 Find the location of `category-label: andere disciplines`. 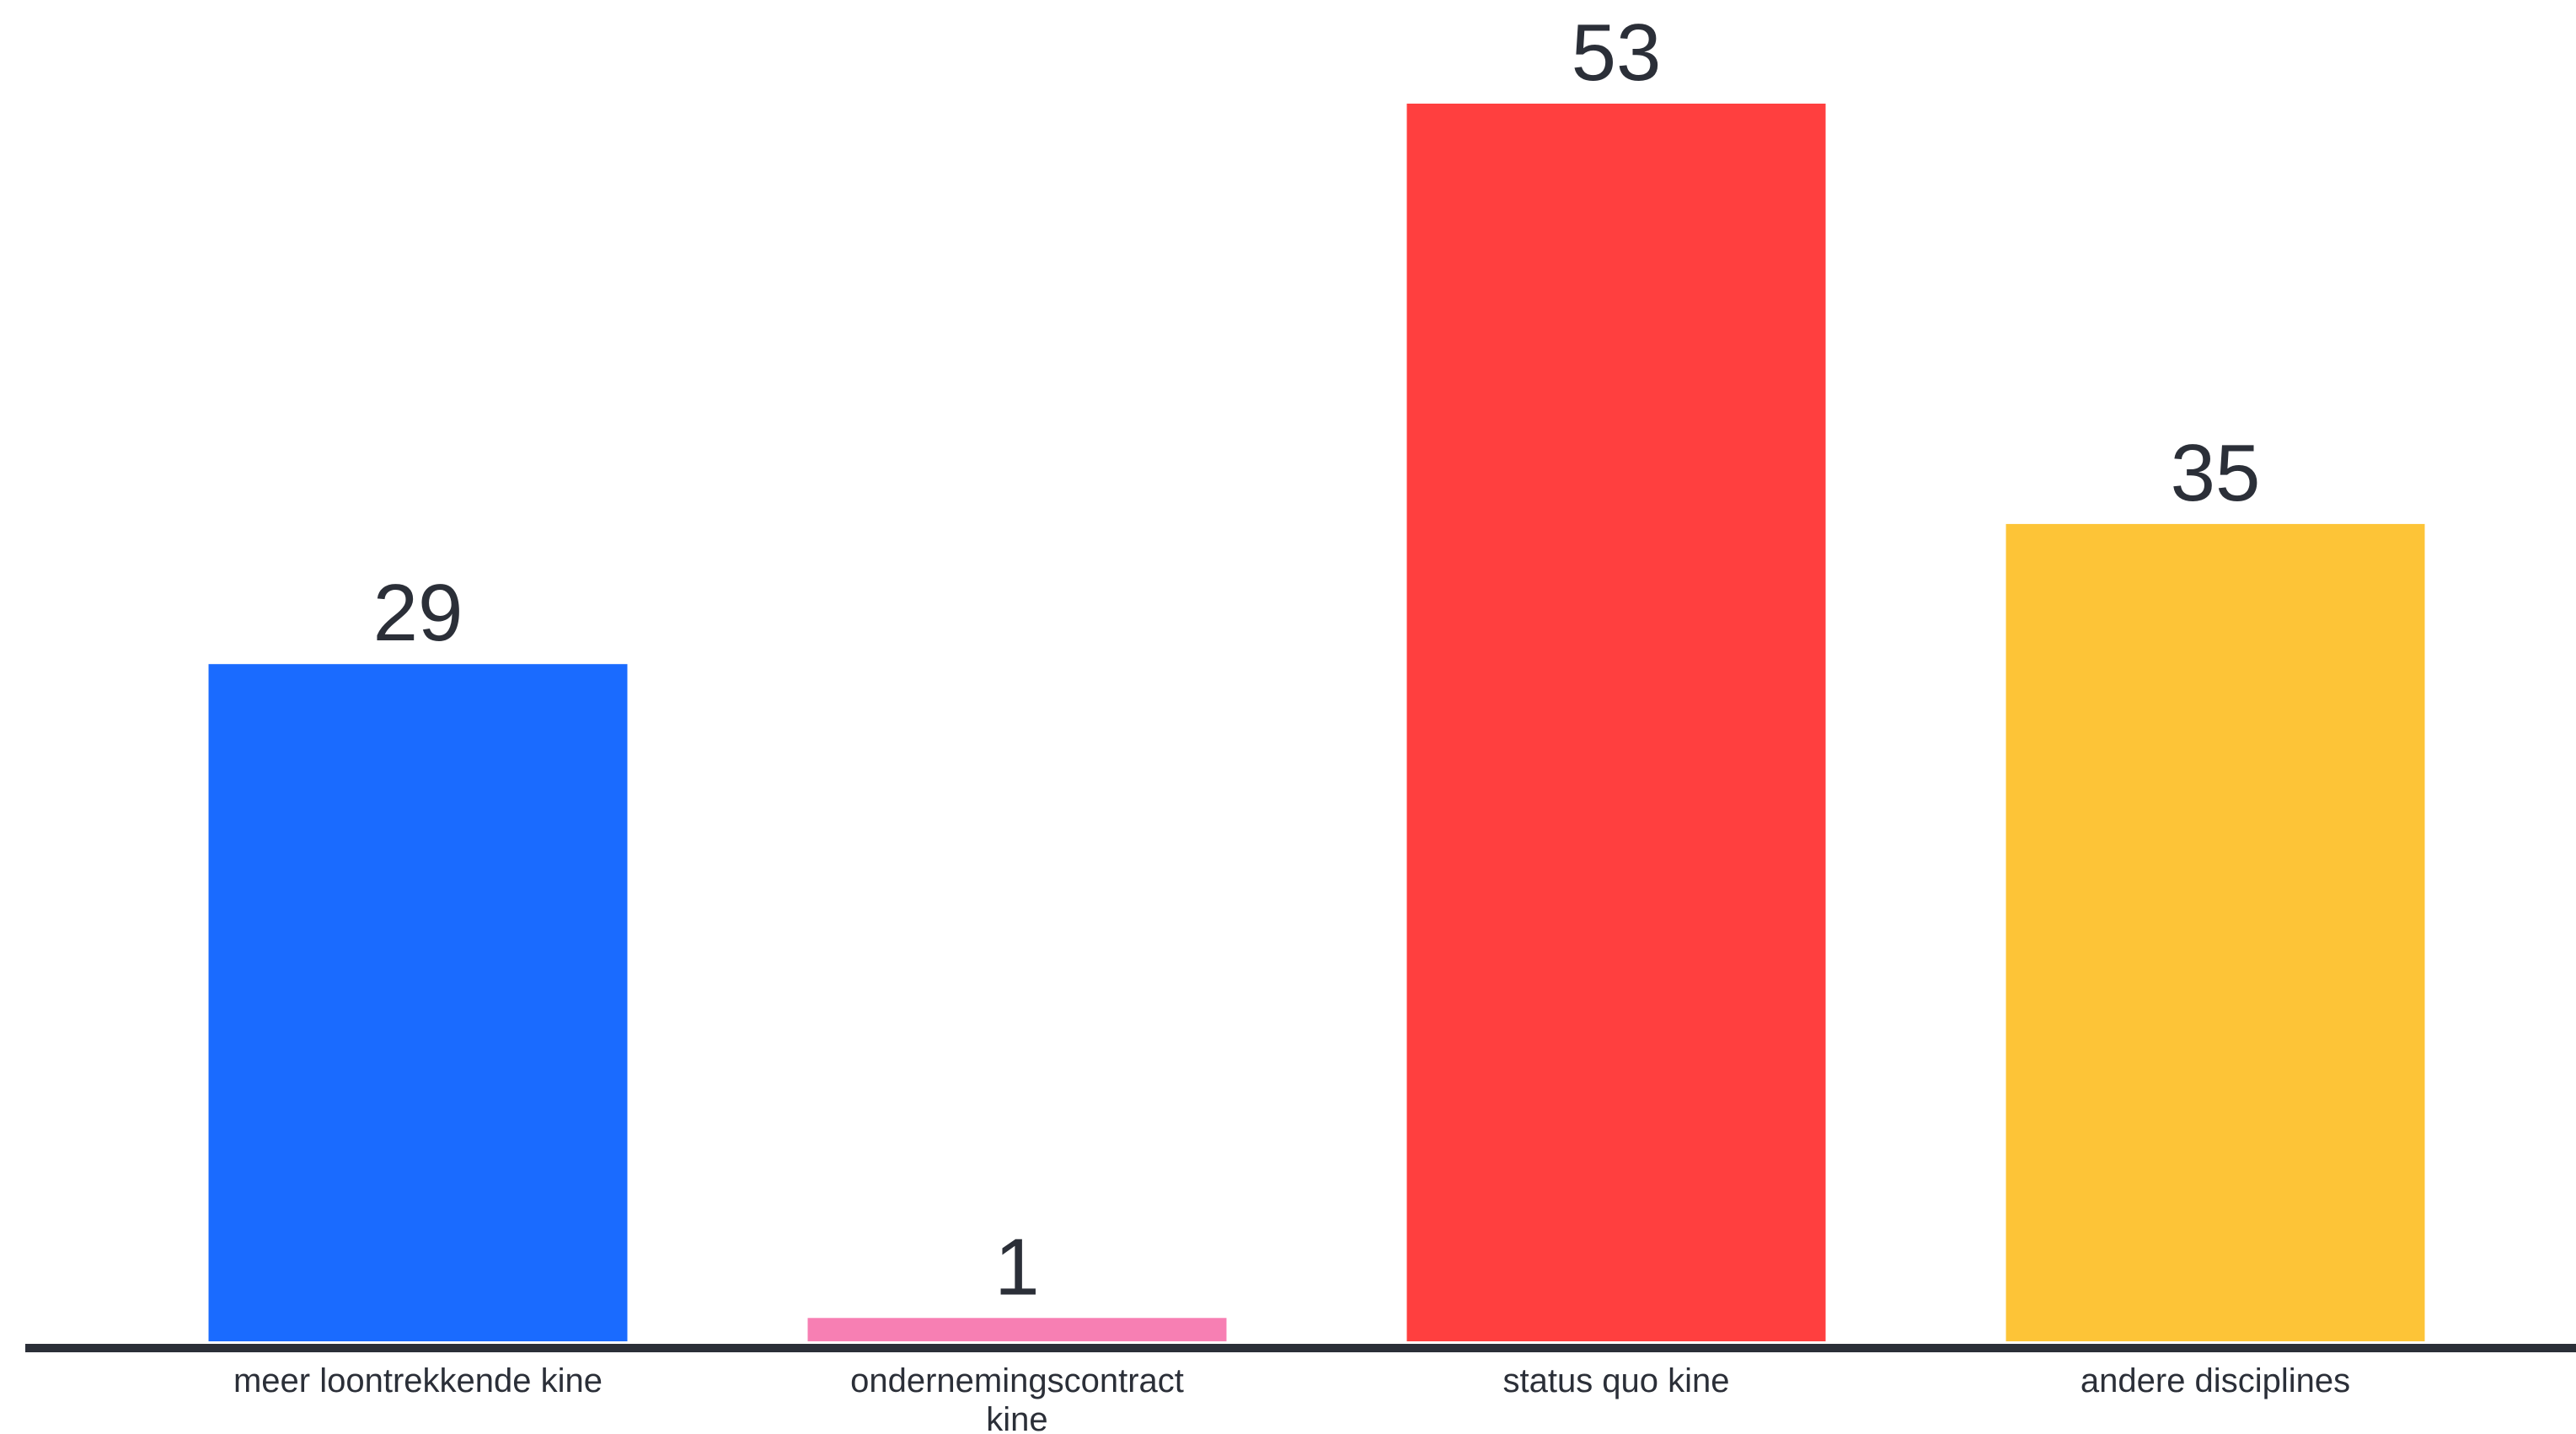

category-label: andere disciplines is located at coordinates (2215, 1380).